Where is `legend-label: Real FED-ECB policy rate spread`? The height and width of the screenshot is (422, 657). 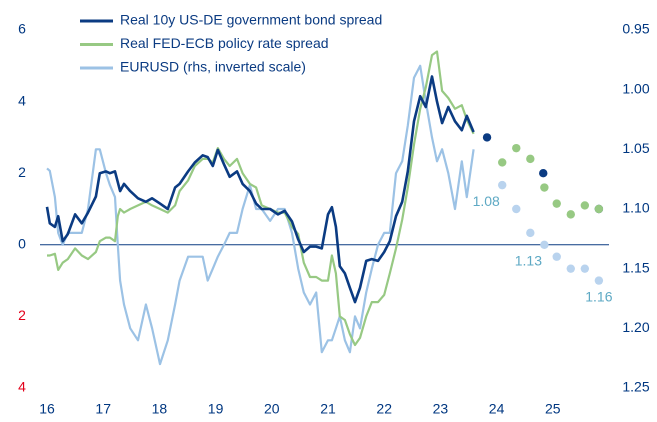 legend-label: Real FED-ECB policy rate spread is located at coordinates (224, 43).